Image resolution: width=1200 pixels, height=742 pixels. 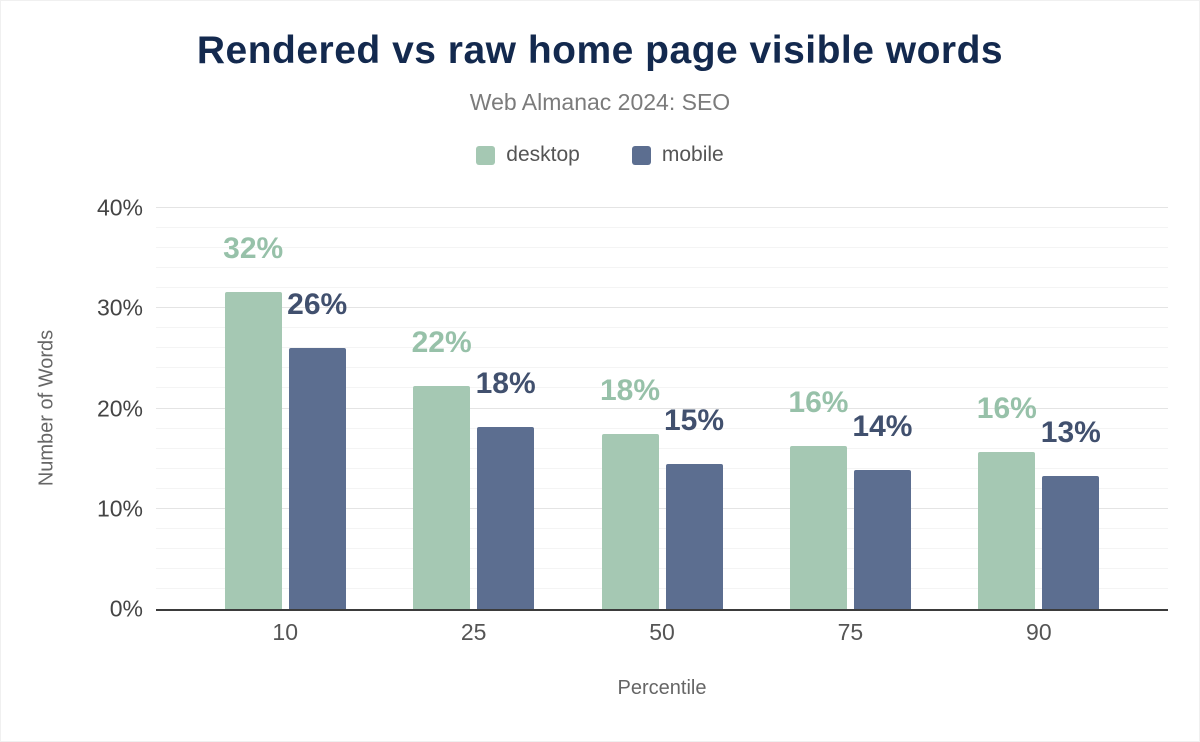 What do you see at coordinates (486, 155) in the screenshot?
I see `legend-swatch-desktop` at bounding box center [486, 155].